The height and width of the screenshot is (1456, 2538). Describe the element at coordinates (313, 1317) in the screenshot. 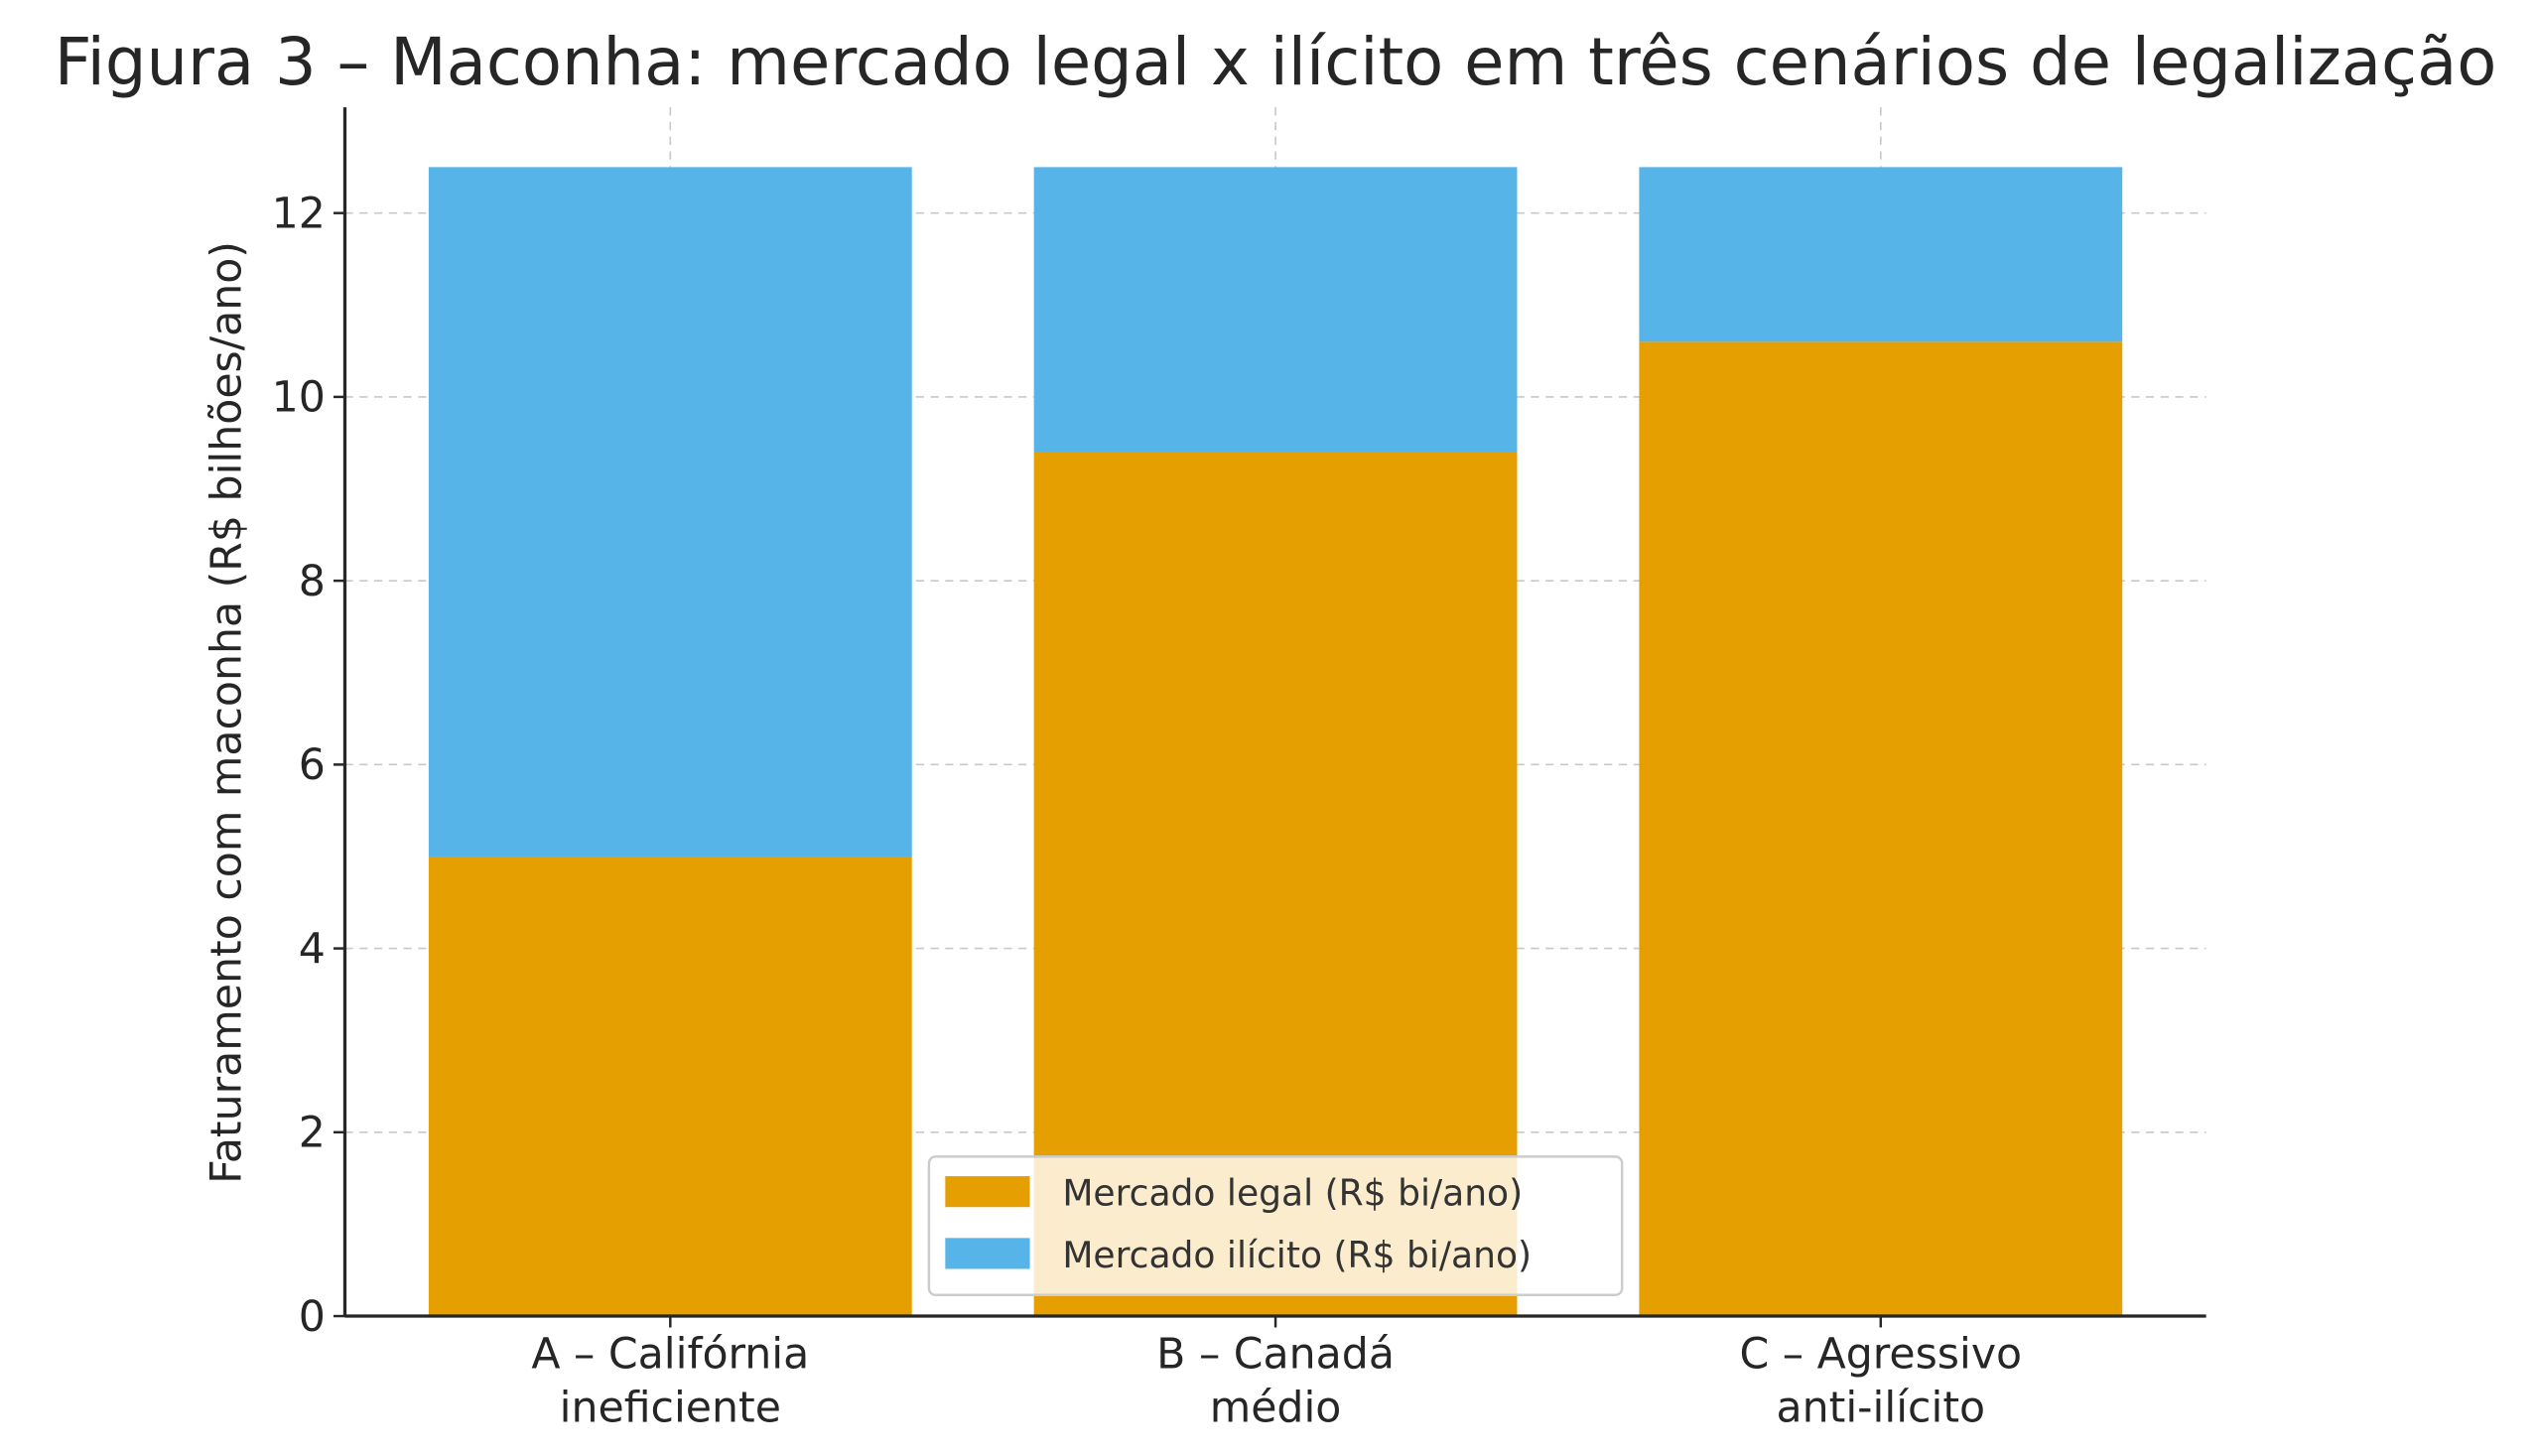

I see `y-tick-label: 0` at that location.